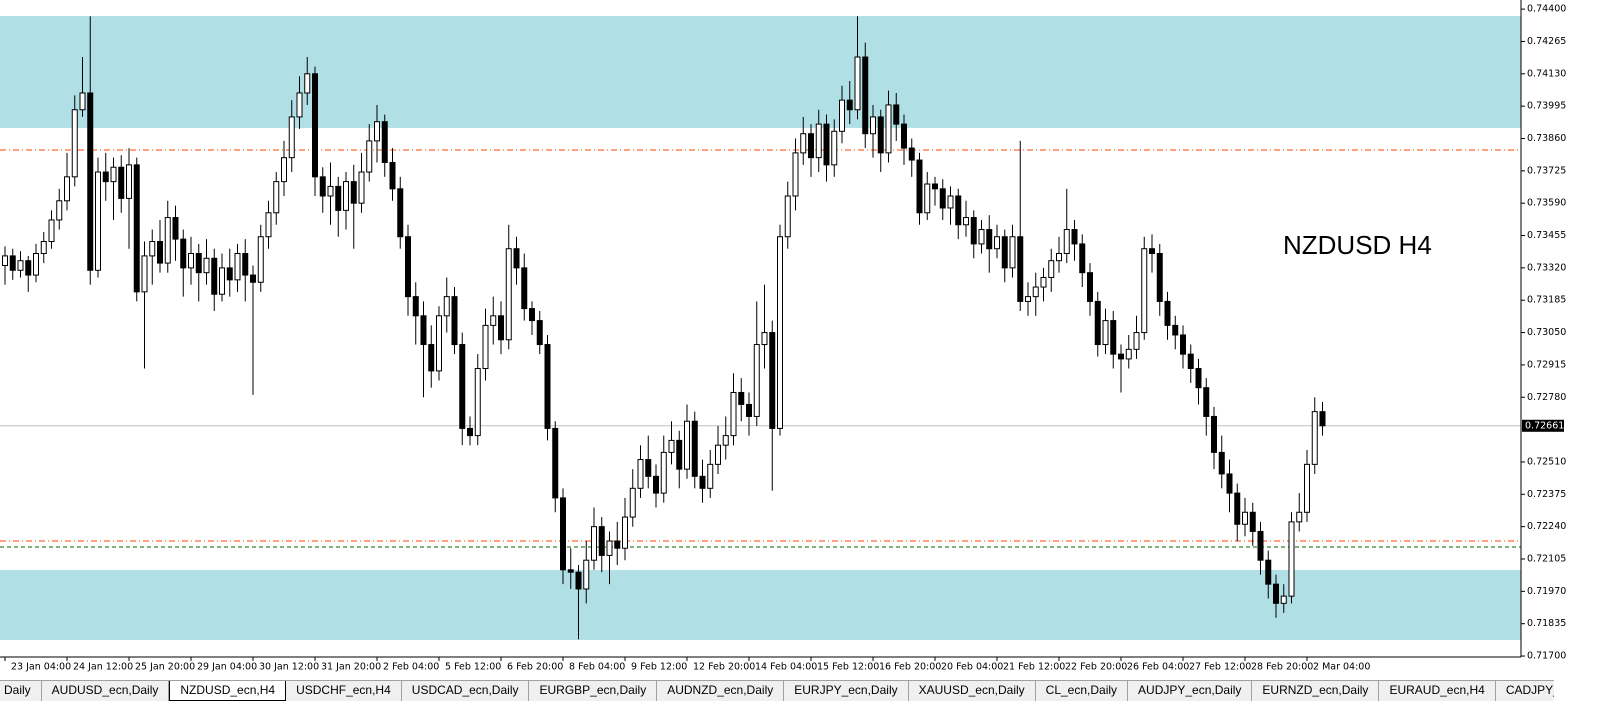 This screenshot has width=1608, height=725. What do you see at coordinates (1190, 691) in the screenshot?
I see `tab: AUDJPY_ecn,Daily` at bounding box center [1190, 691].